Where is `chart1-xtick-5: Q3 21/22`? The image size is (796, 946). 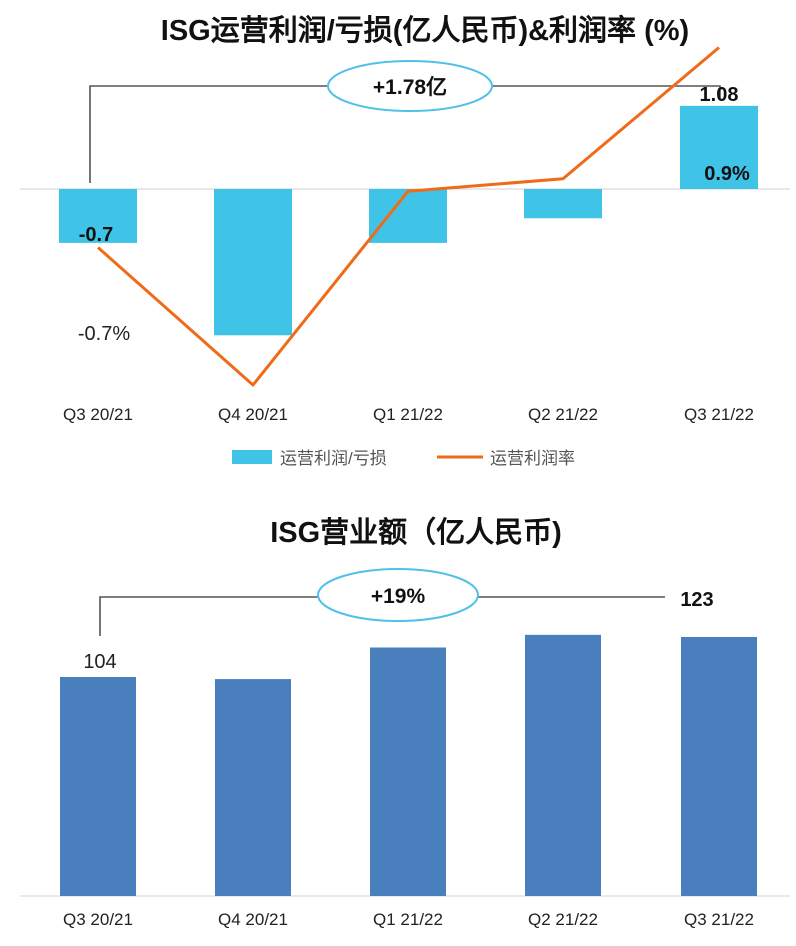 chart1-xtick-5: Q3 21/22 is located at coordinates (719, 414).